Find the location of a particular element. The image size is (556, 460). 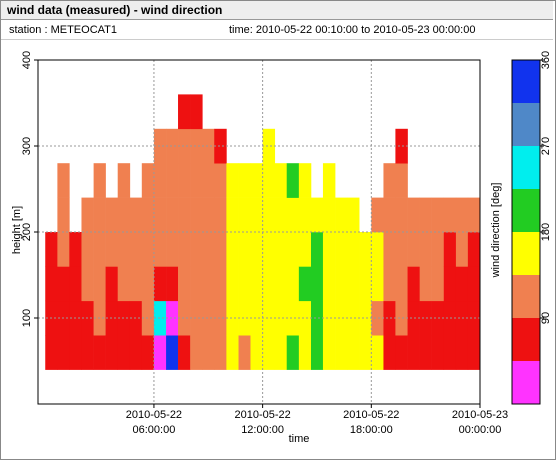

y-tick-label: 100 is located at coordinates (27, 318).